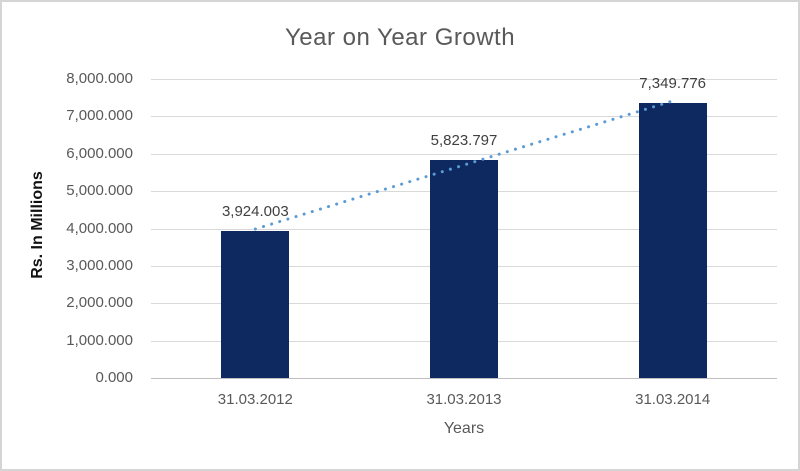 The height and width of the screenshot is (471, 800). What do you see at coordinates (99, 340) in the screenshot?
I see `y-tick-label: 1,000.000` at bounding box center [99, 340].